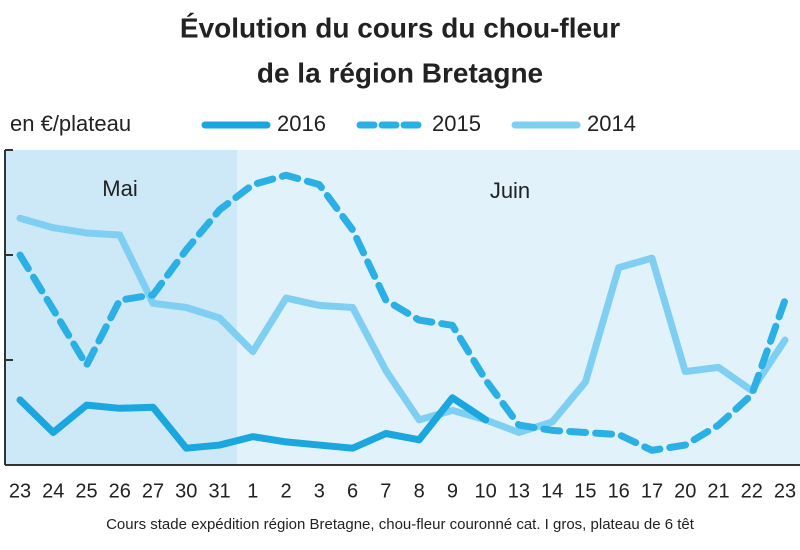  I want to click on x-tick-label: 1, so click(252, 491).